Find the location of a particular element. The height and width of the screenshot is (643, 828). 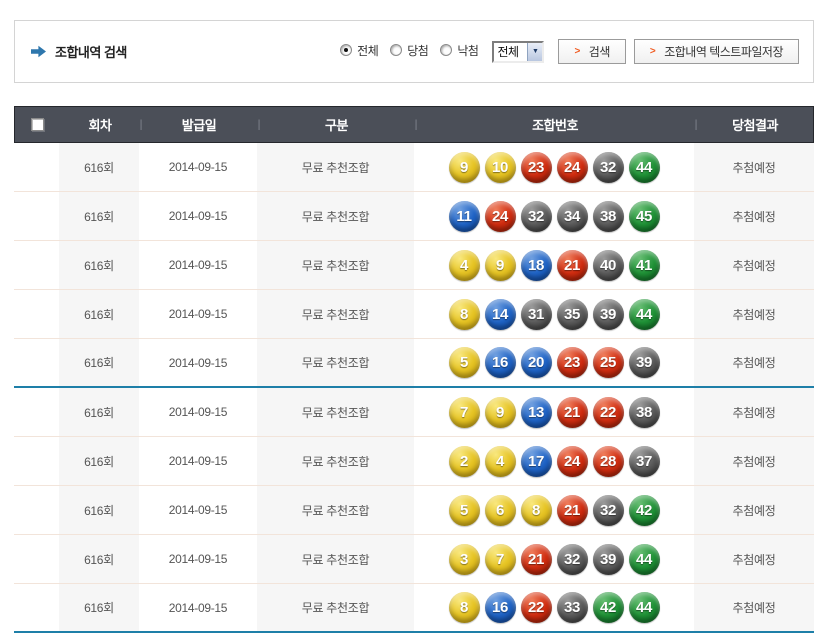

lotto-ball: 18 is located at coordinates (536, 265).